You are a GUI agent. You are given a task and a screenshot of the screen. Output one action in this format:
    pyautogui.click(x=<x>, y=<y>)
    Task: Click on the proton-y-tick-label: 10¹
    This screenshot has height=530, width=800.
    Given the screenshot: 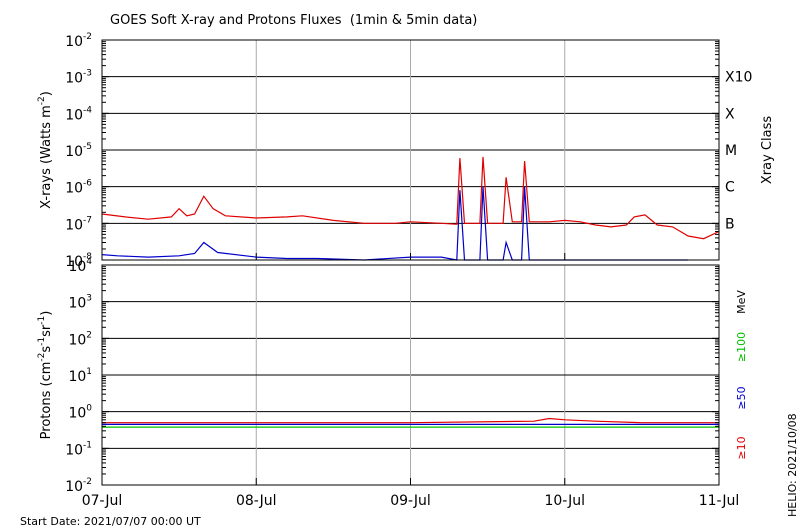 What is the action you would take?
    pyautogui.click(x=80, y=376)
    